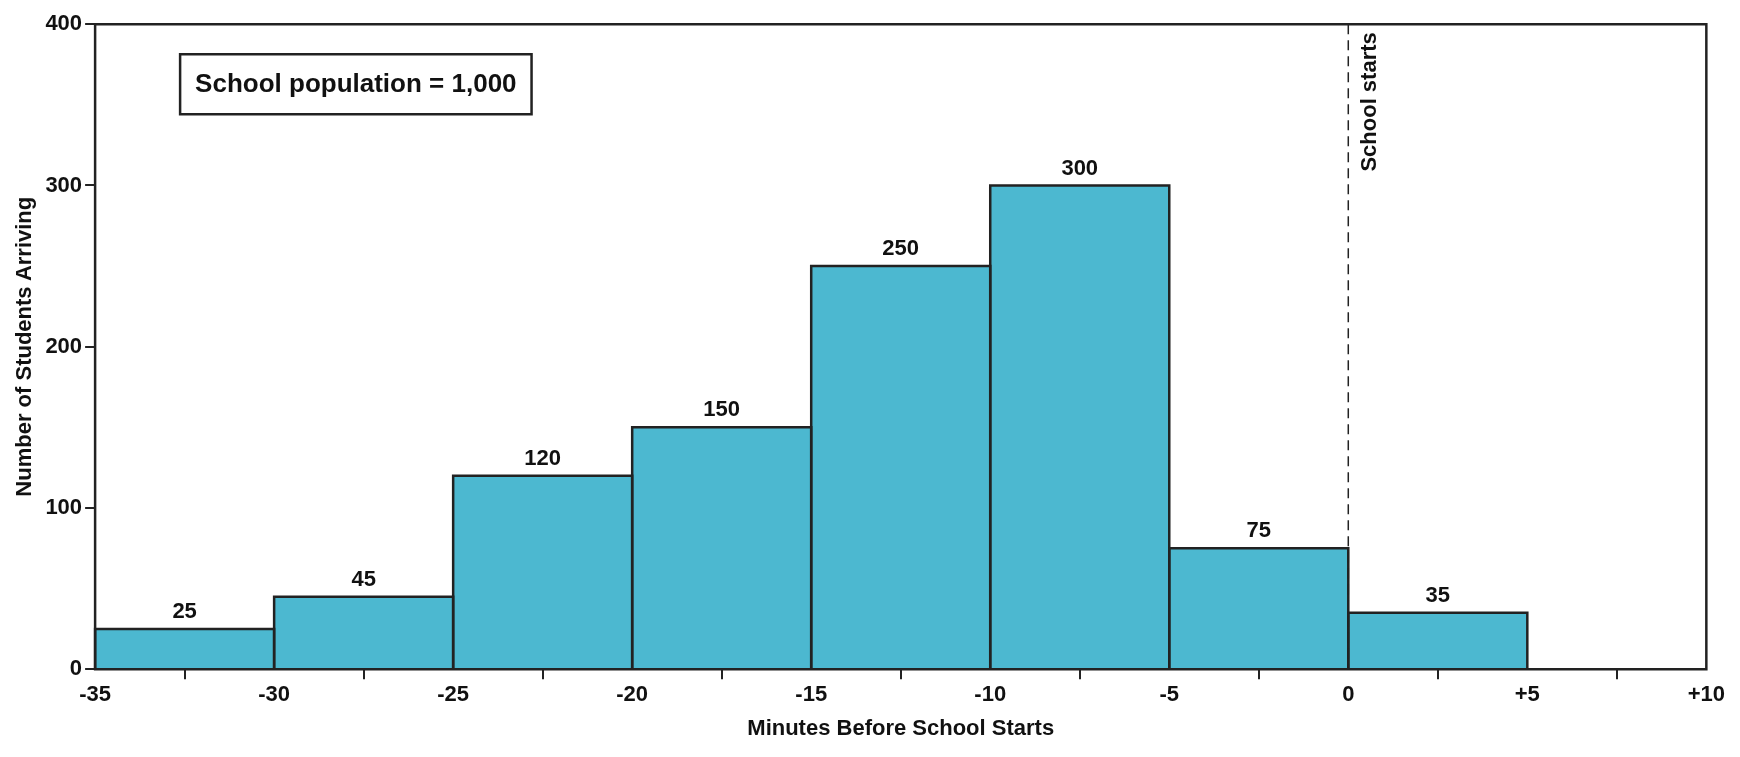 This screenshot has height=757, width=1740. I want to click on y-tick-label: 200, so click(64, 345).